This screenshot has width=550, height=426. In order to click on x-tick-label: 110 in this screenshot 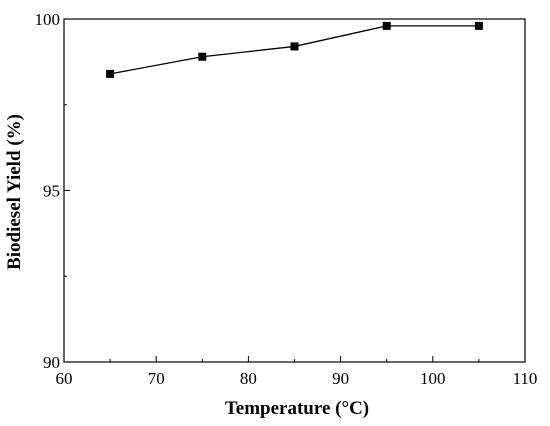, I will do `click(525, 378)`.